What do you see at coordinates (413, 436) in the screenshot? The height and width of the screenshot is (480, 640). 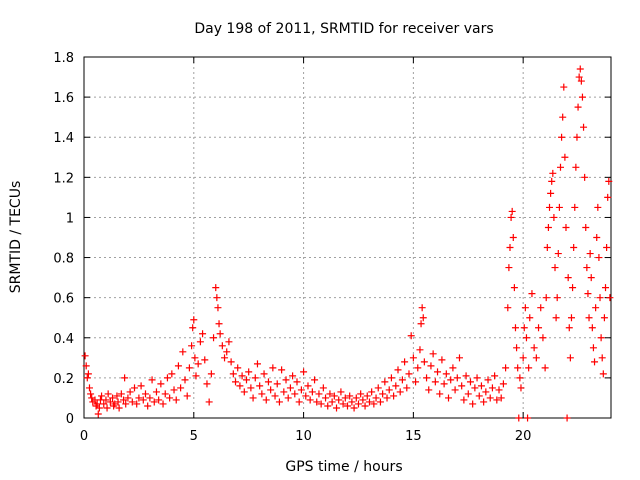 I see `x-tick-label: 15` at bounding box center [413, 436].